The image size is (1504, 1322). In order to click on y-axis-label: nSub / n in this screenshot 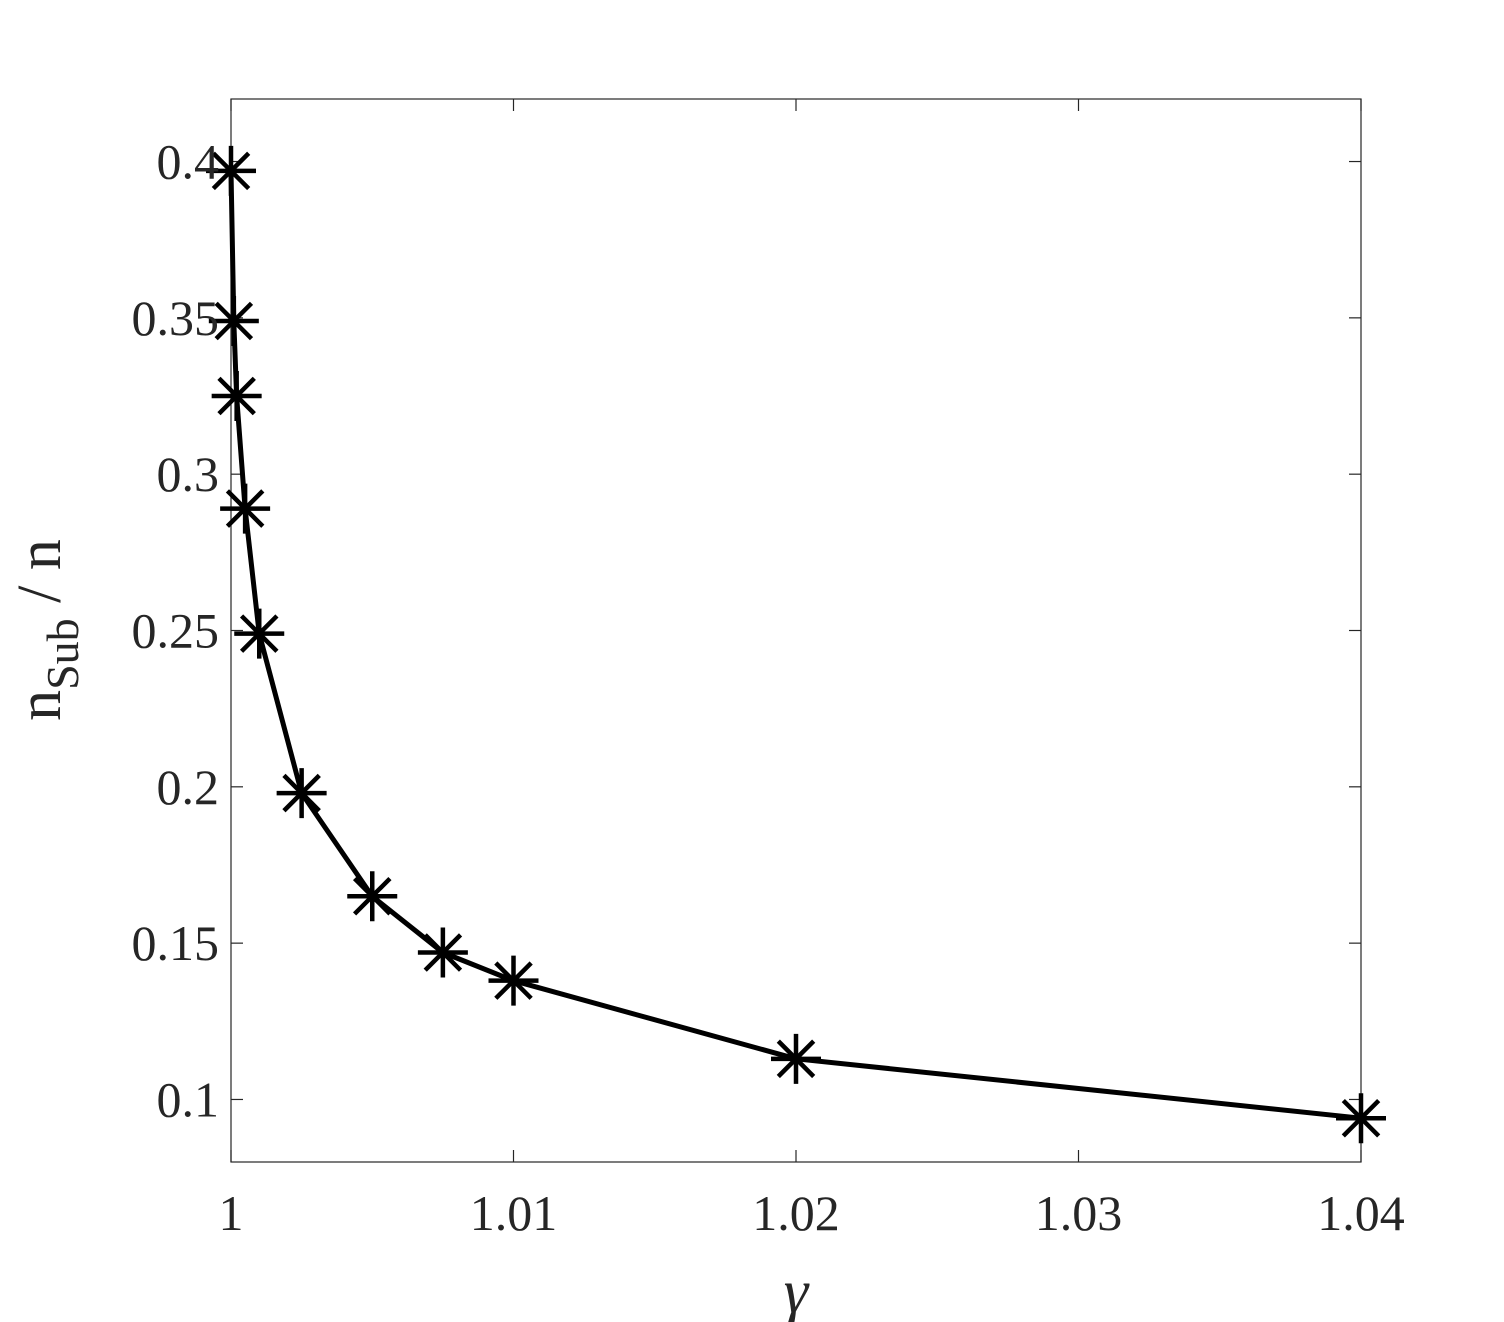, I will do `click(47, 630)`.